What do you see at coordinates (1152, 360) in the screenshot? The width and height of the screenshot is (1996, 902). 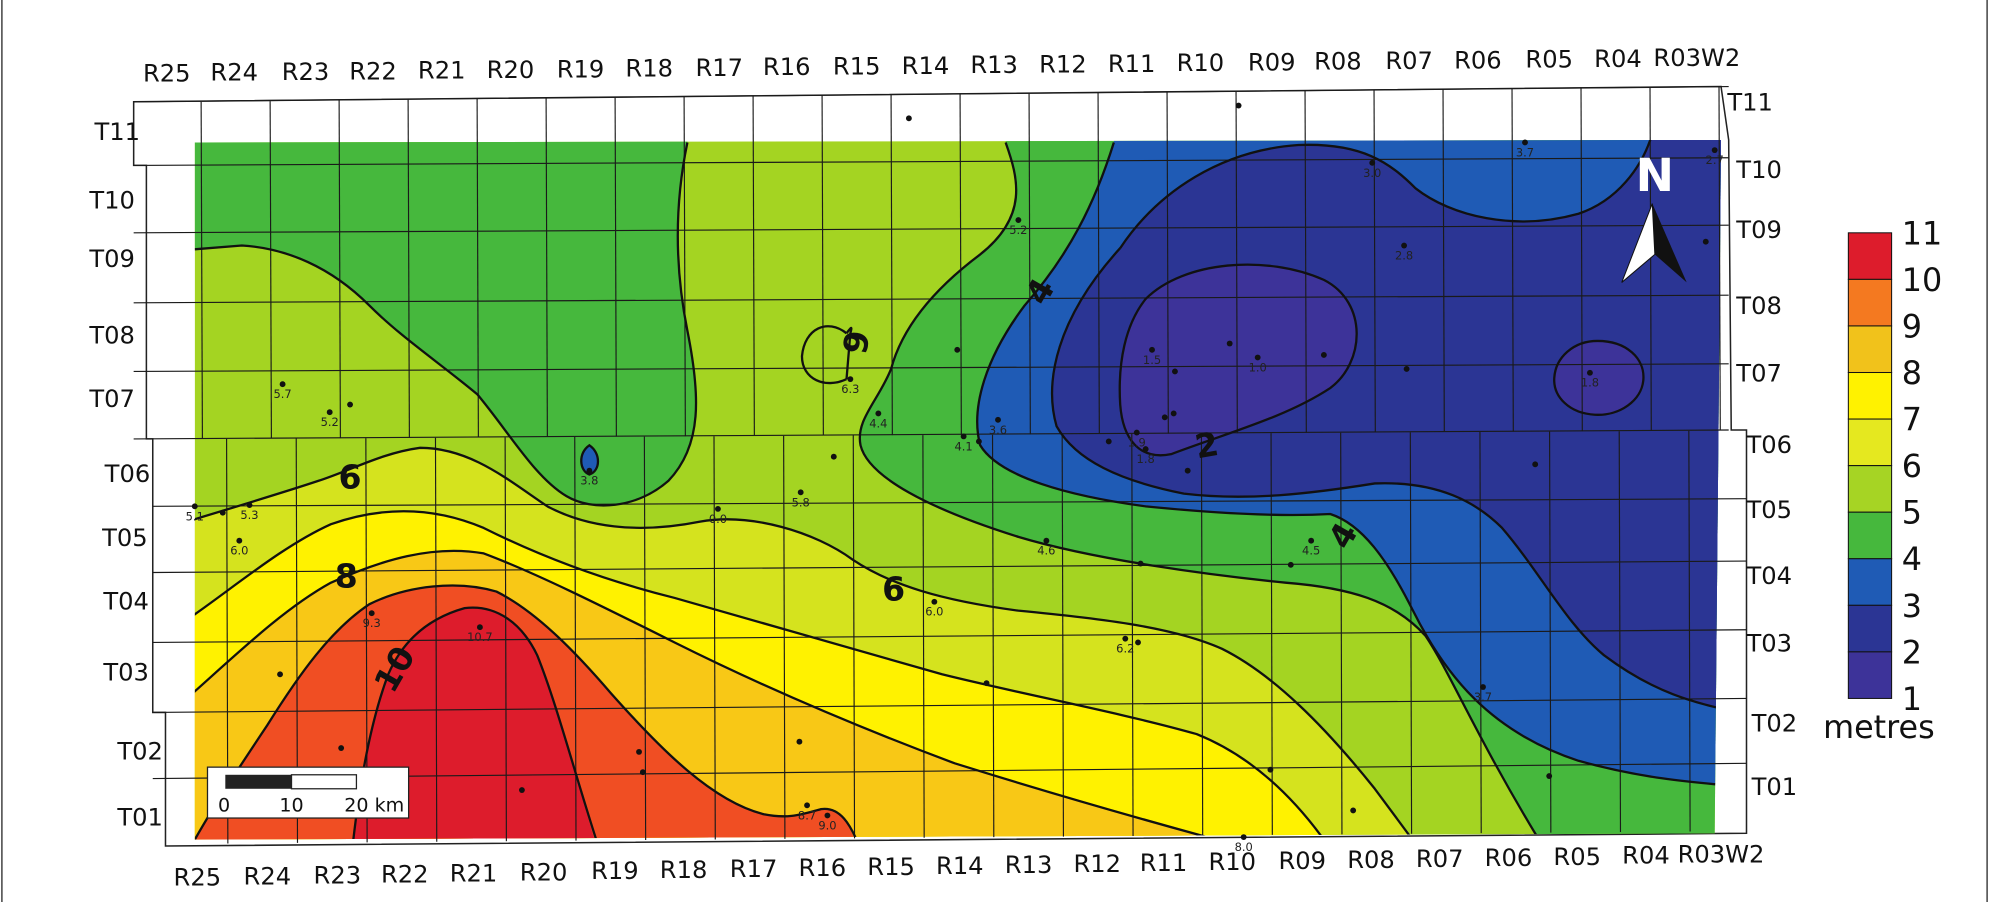 I see `station-value: 1.5` at bounding box center [1152, 360].